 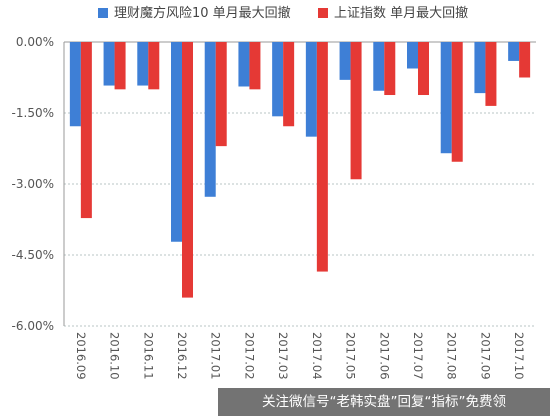 I want to click on x-tick-label: 2017.10, so click(x=519, y=356).